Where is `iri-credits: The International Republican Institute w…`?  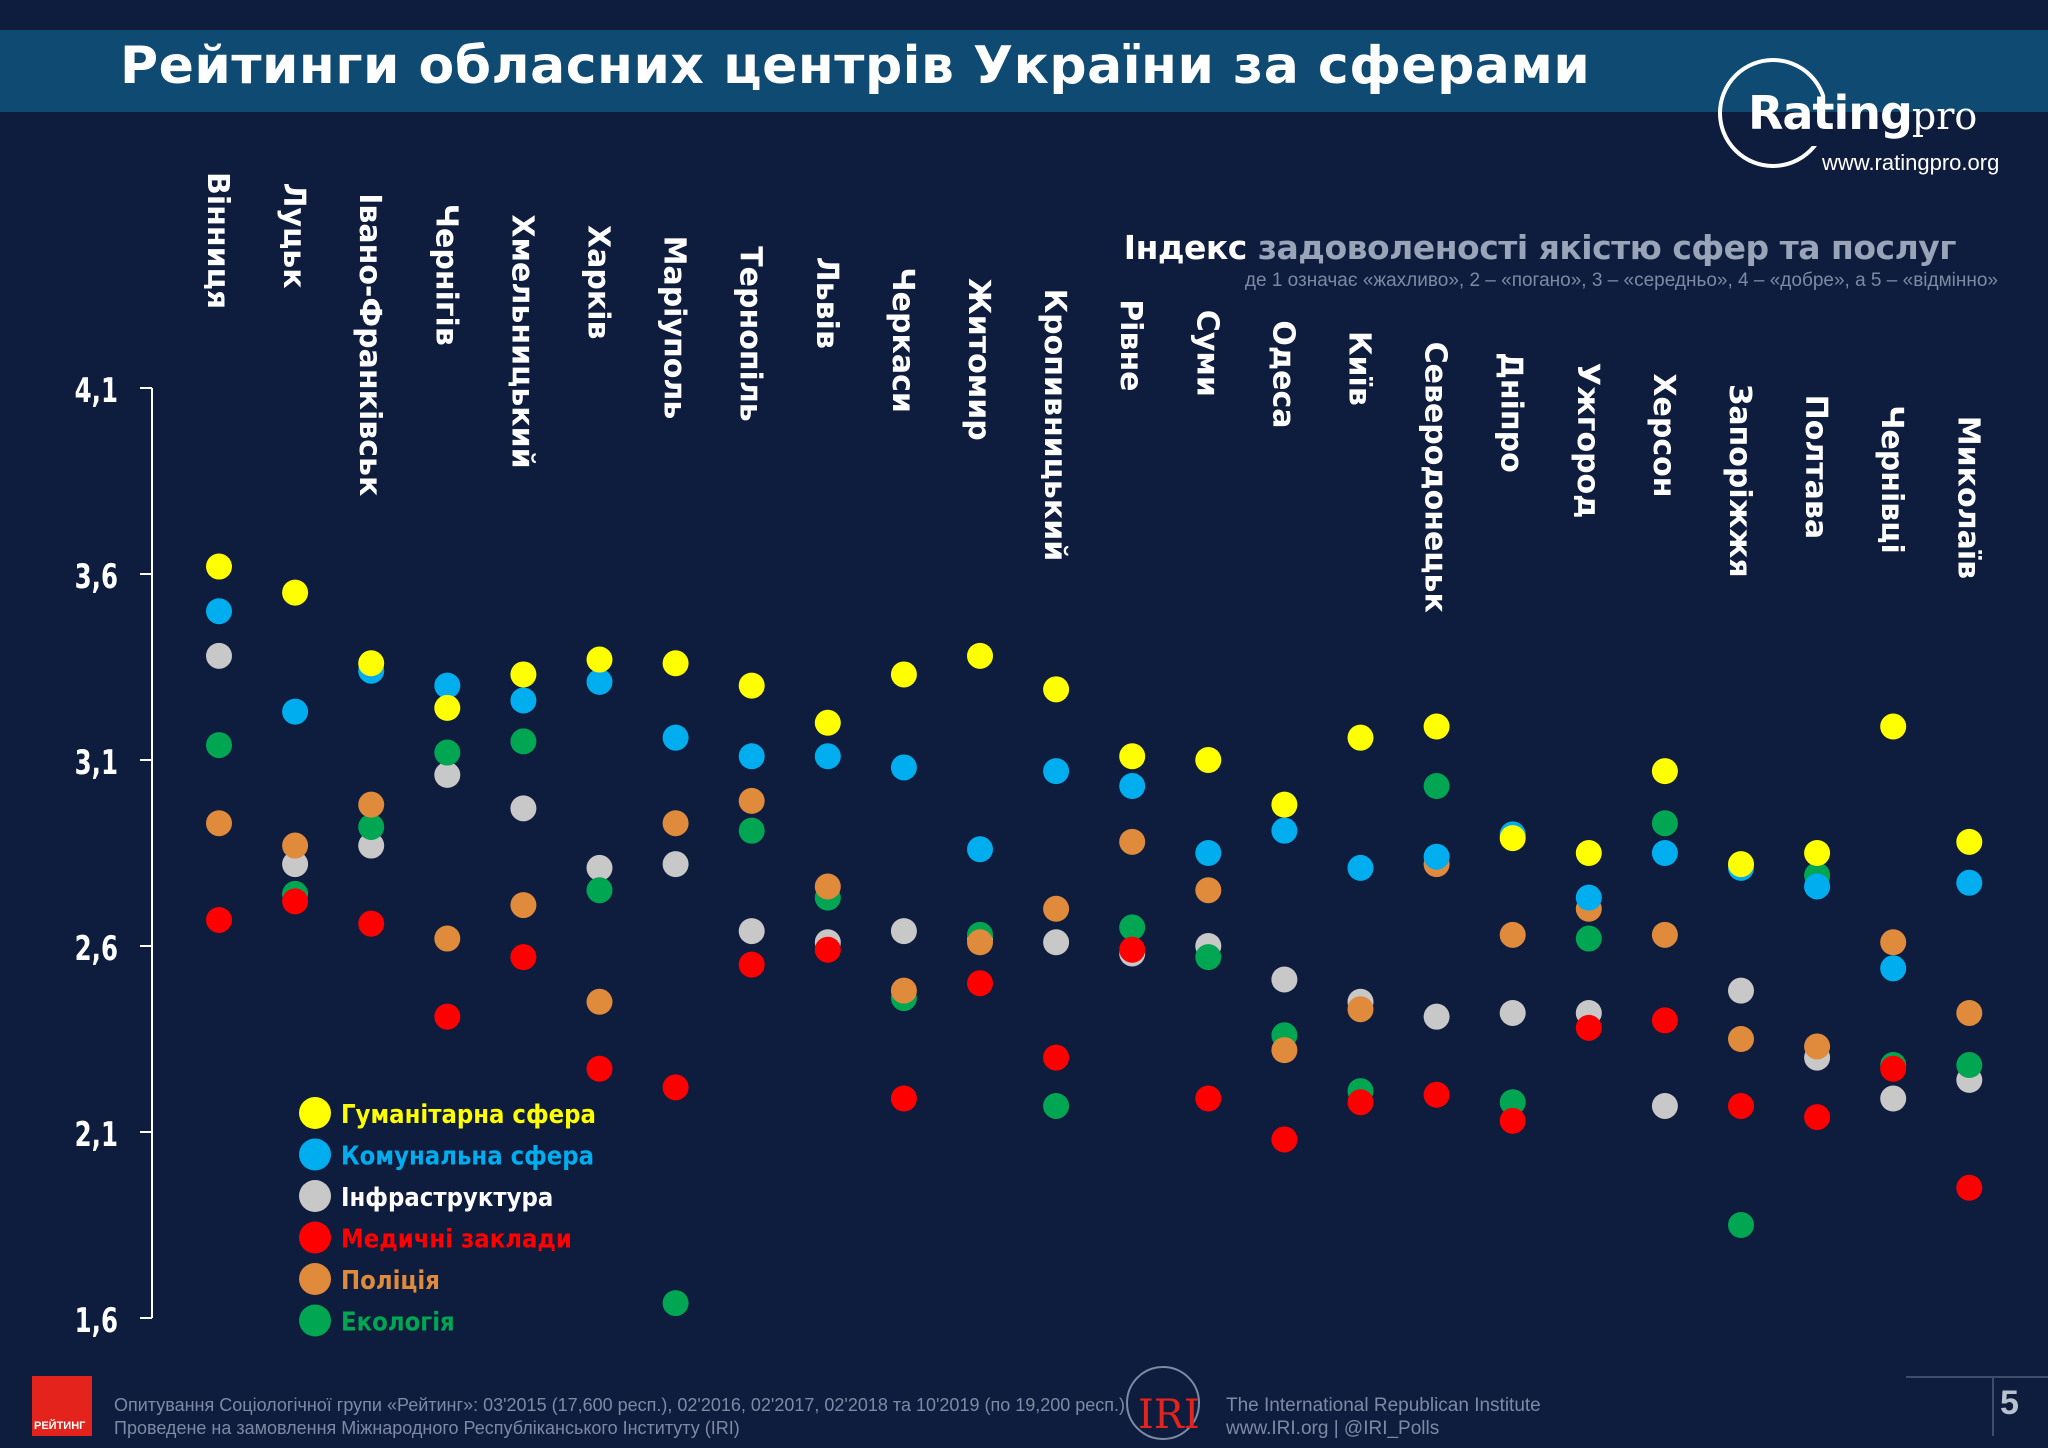 iri-credits: The International Republican Institute w… is located at coordinates (1383, 1417).